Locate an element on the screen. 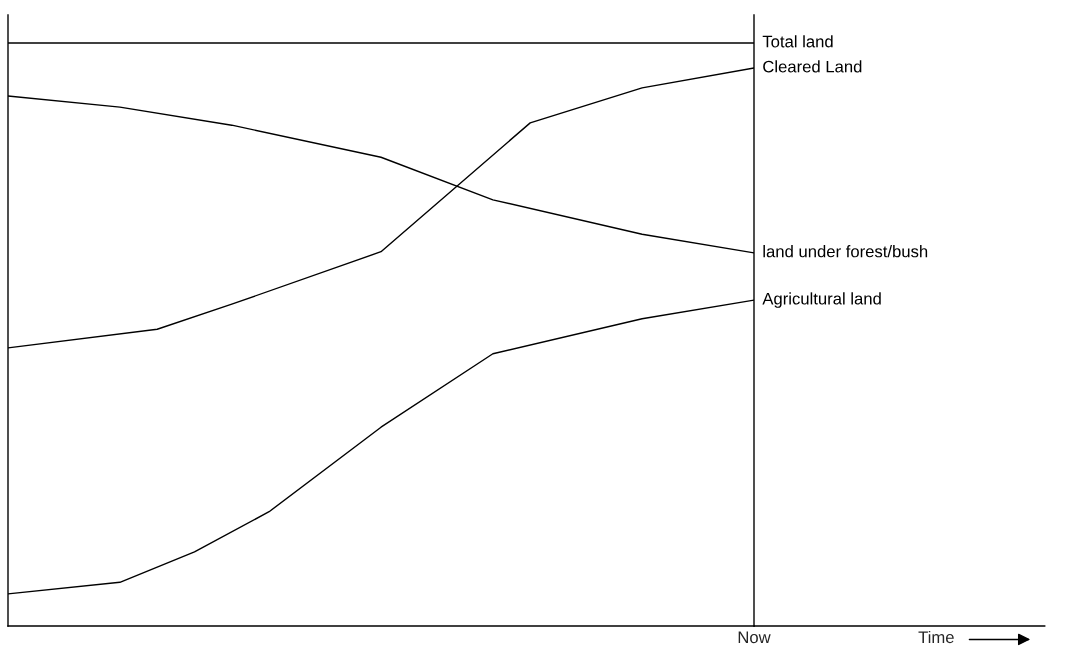 The height and width of the screenshot is (648, 1074). series-label: Total land is located at coordinates (797, 41).